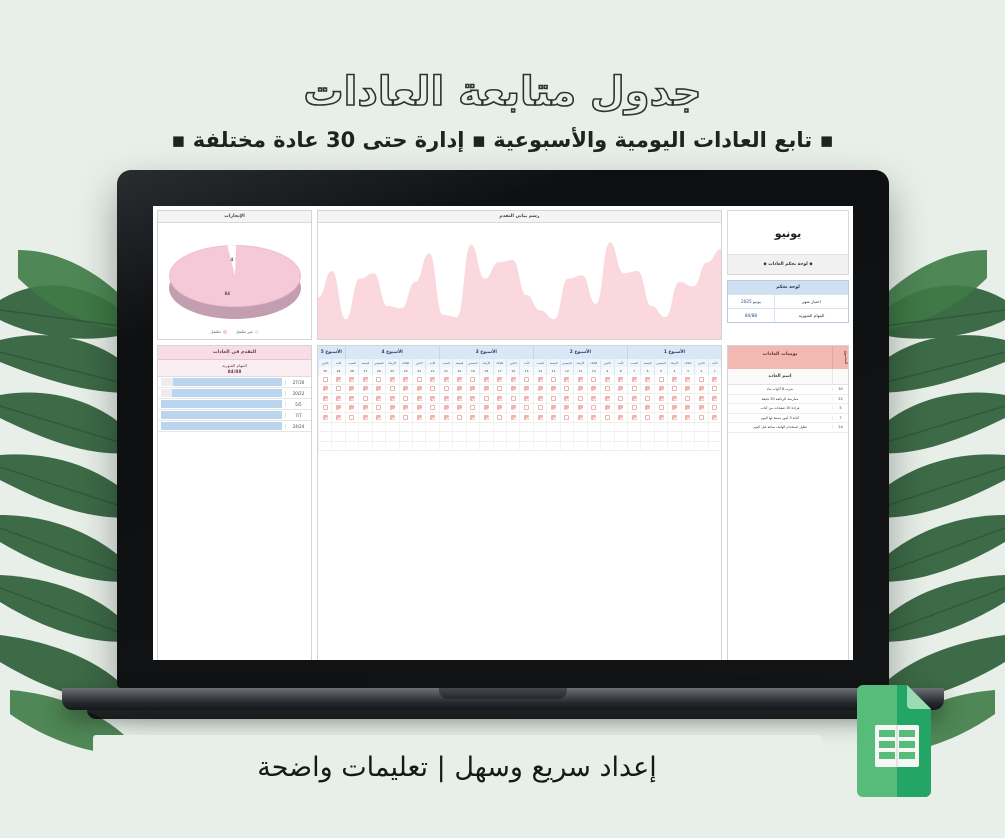  Describe the element at coordinates (751, 301) in the screenshot. I see `control-value-month: يونيو 2025` at that location.